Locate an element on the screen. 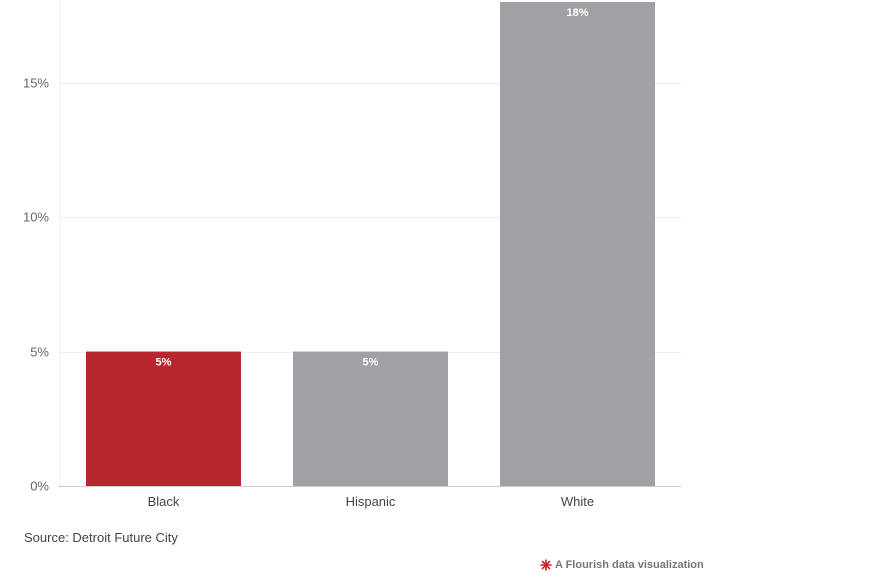  flourish-credit-link: A Flourish data visualization is located at coordinates (622, 565).